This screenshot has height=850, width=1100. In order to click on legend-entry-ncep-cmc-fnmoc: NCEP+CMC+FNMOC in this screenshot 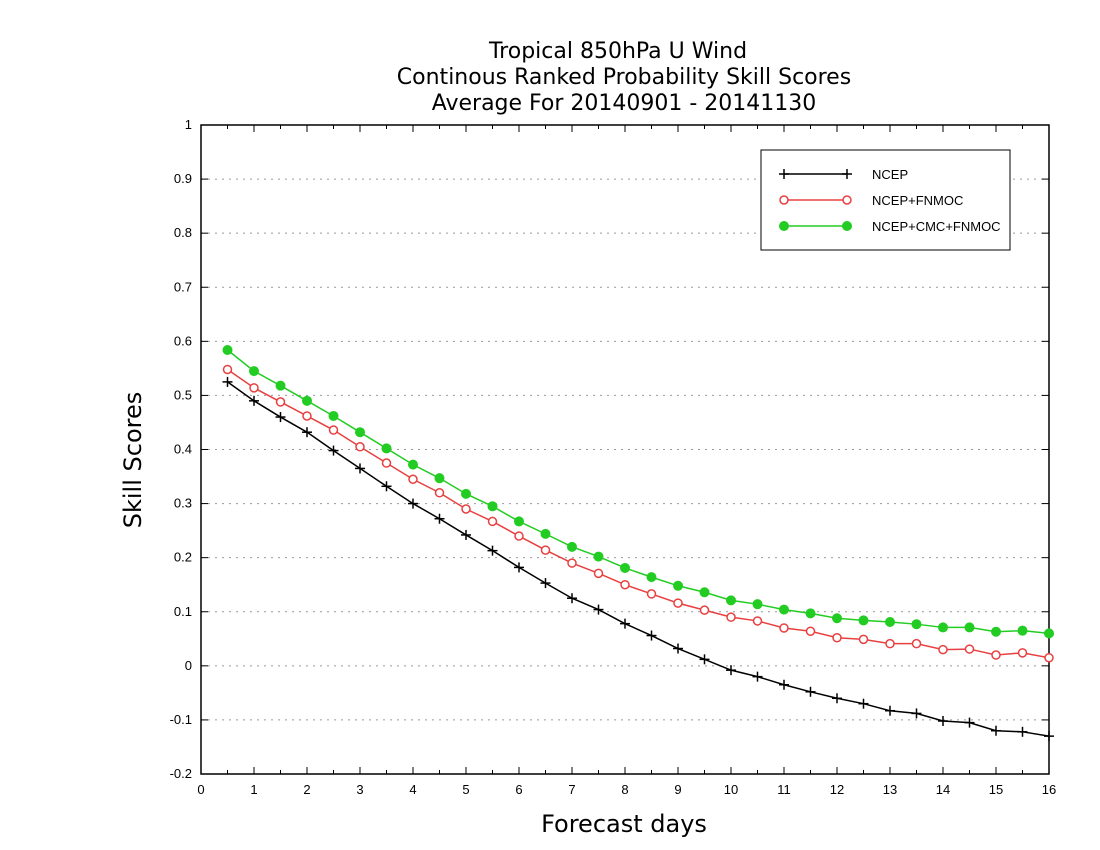, I will do `click(890, 226)`.